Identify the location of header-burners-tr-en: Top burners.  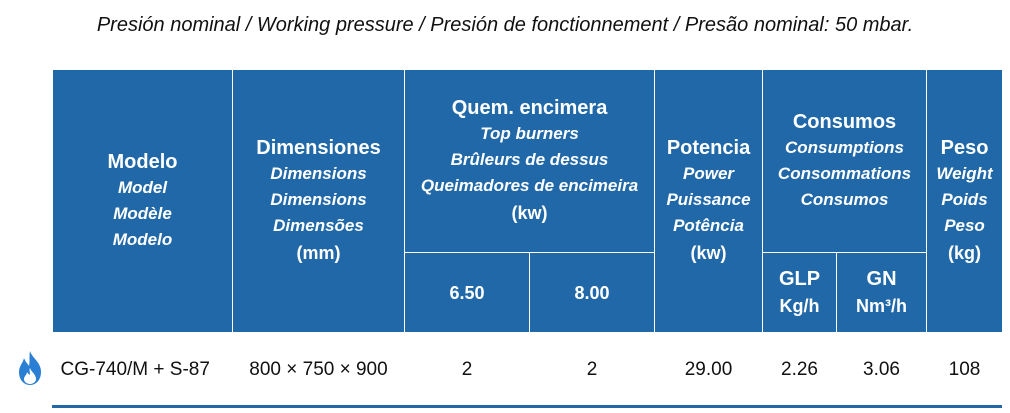
(529, 133).